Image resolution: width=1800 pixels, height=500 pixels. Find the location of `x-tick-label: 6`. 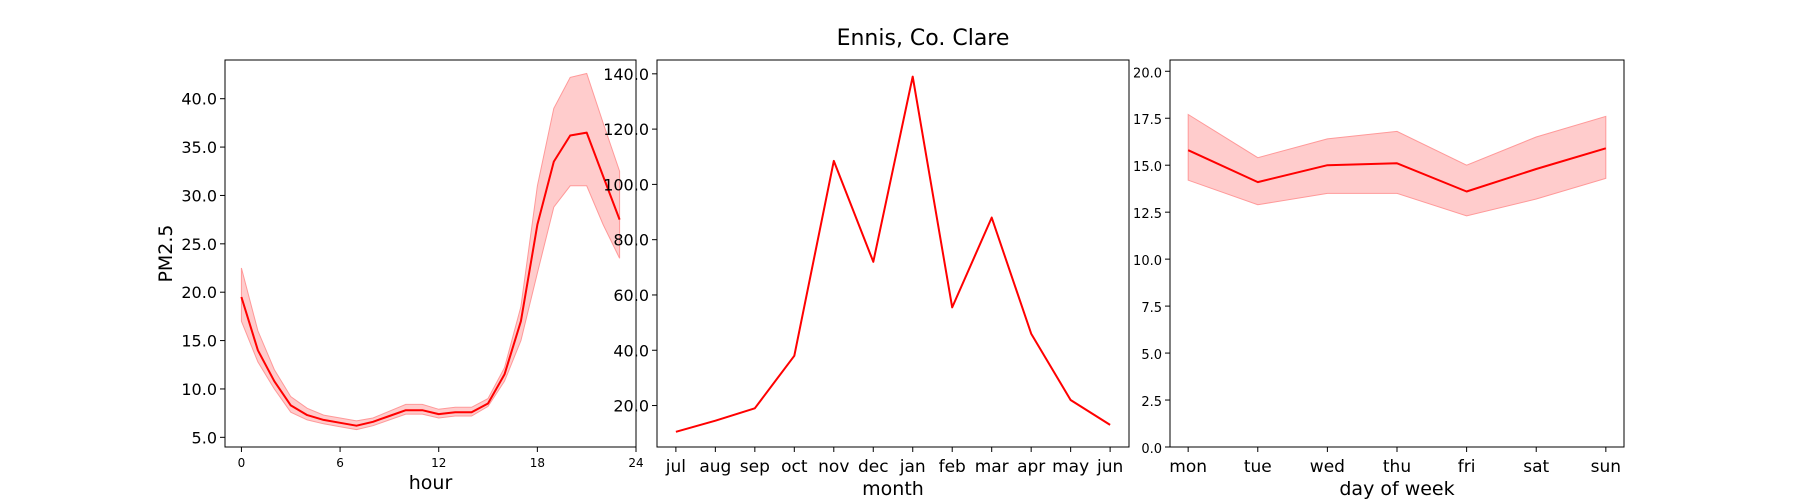

x-tick-label: 6 is located at coordinates (340, 463).